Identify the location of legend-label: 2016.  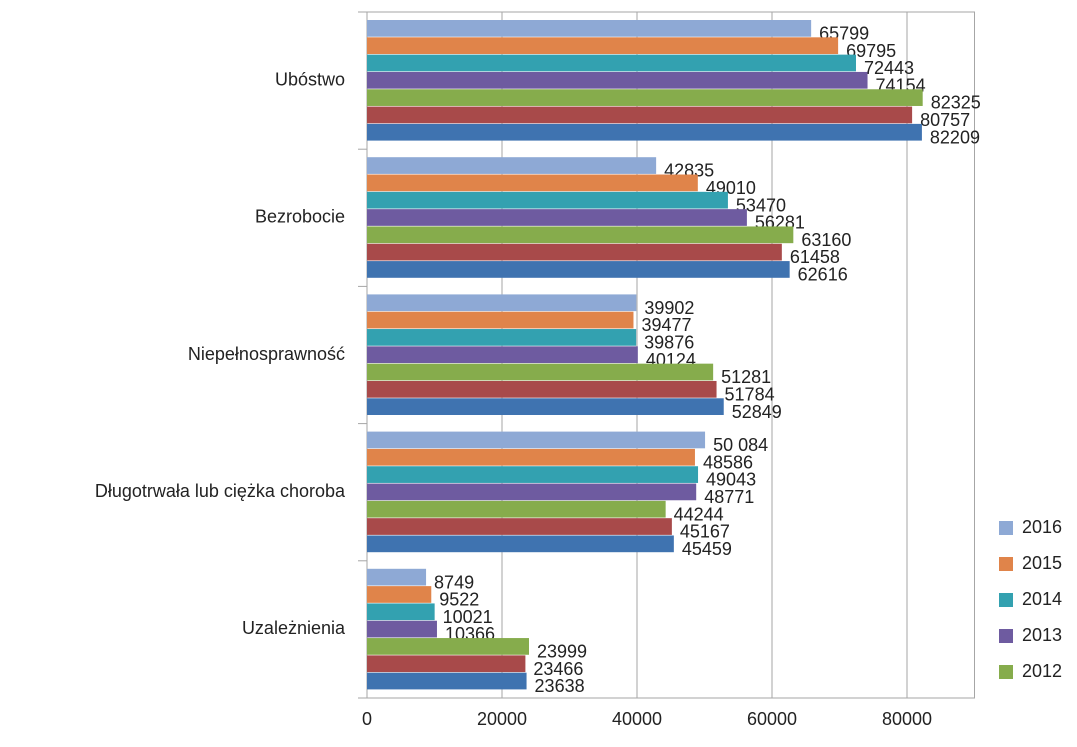
(1042, 527).